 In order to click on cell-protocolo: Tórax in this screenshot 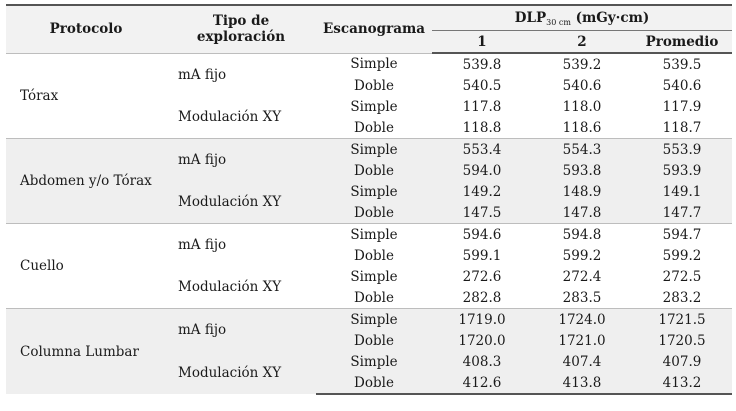, I will do `click(86, 95)`.